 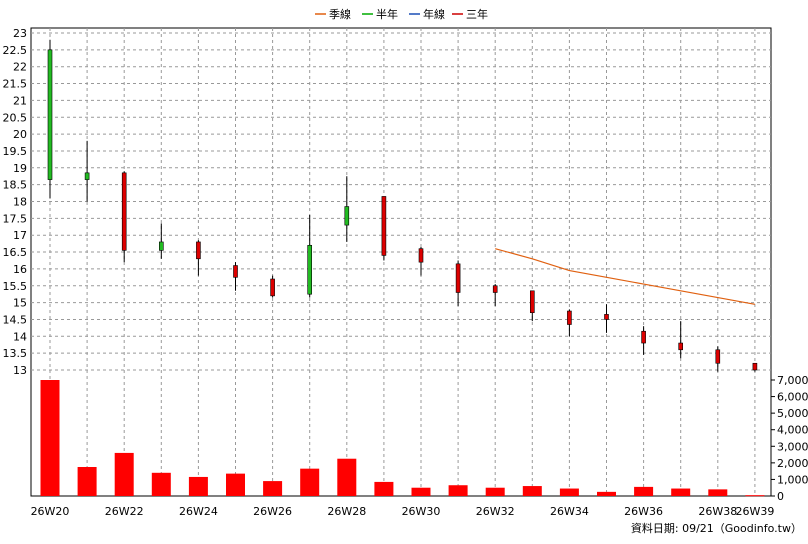 I want to click on price-tick-label: 22.5, so click(x=15, y=50).